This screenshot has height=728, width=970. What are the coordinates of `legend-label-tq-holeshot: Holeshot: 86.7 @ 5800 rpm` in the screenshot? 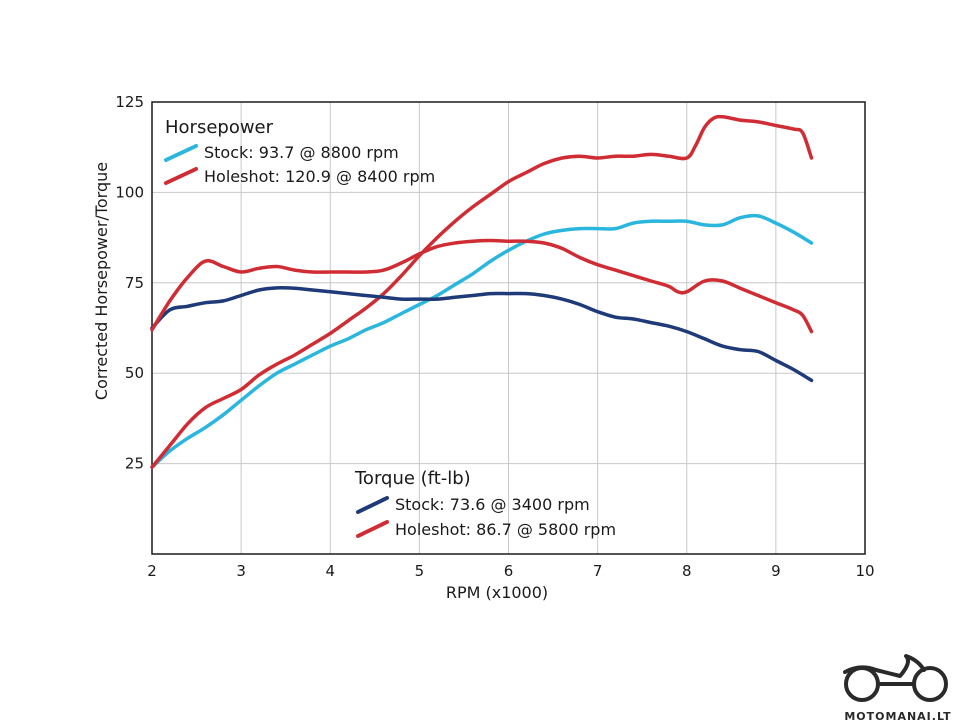 It's located at (505, 529).